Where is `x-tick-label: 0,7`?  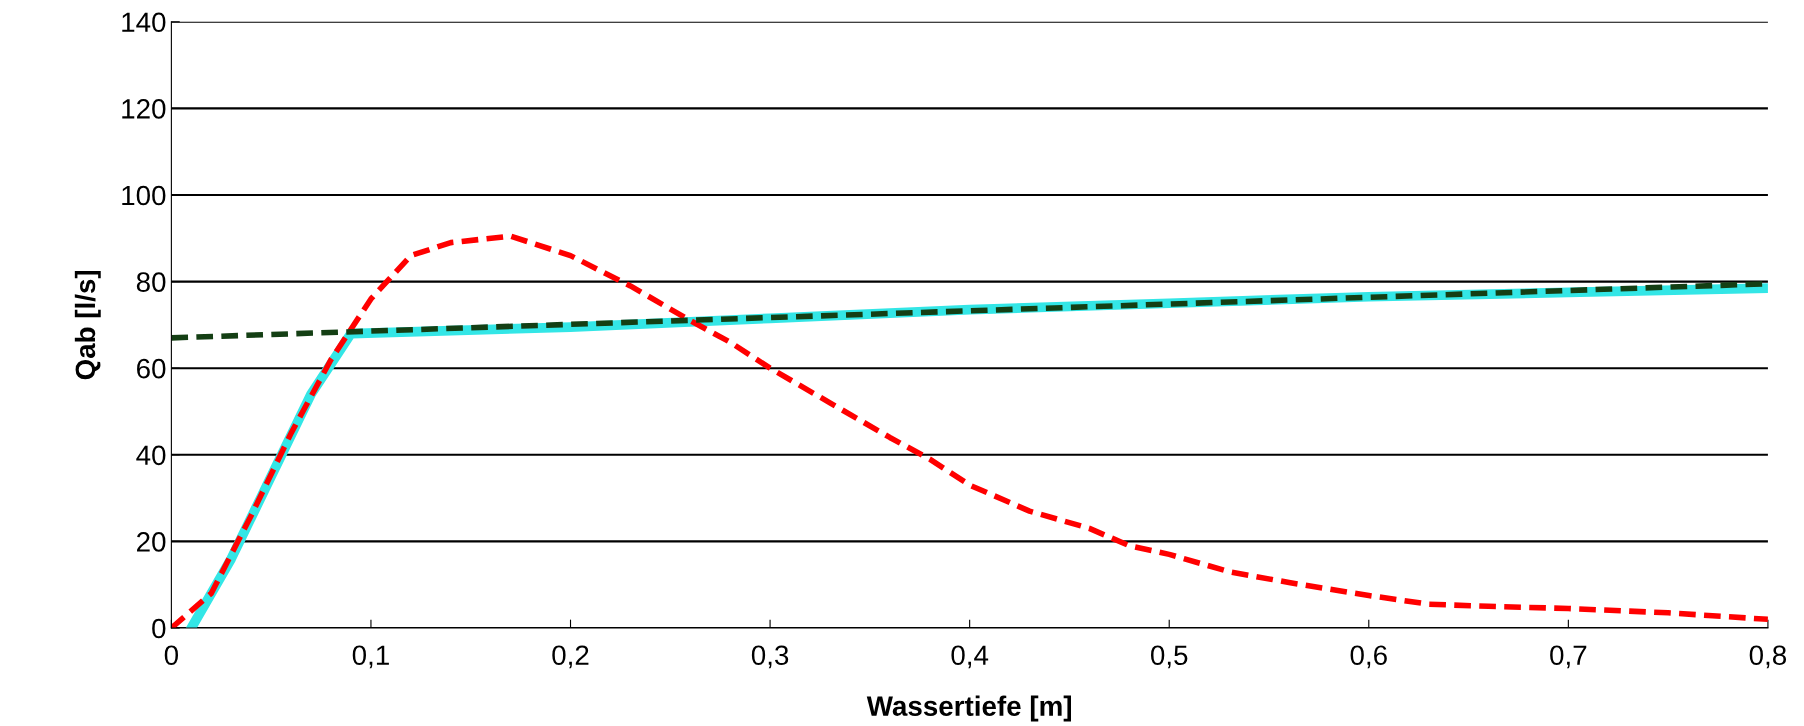
x-tick-label: 0,7 is located at coordinates (1568, 657).